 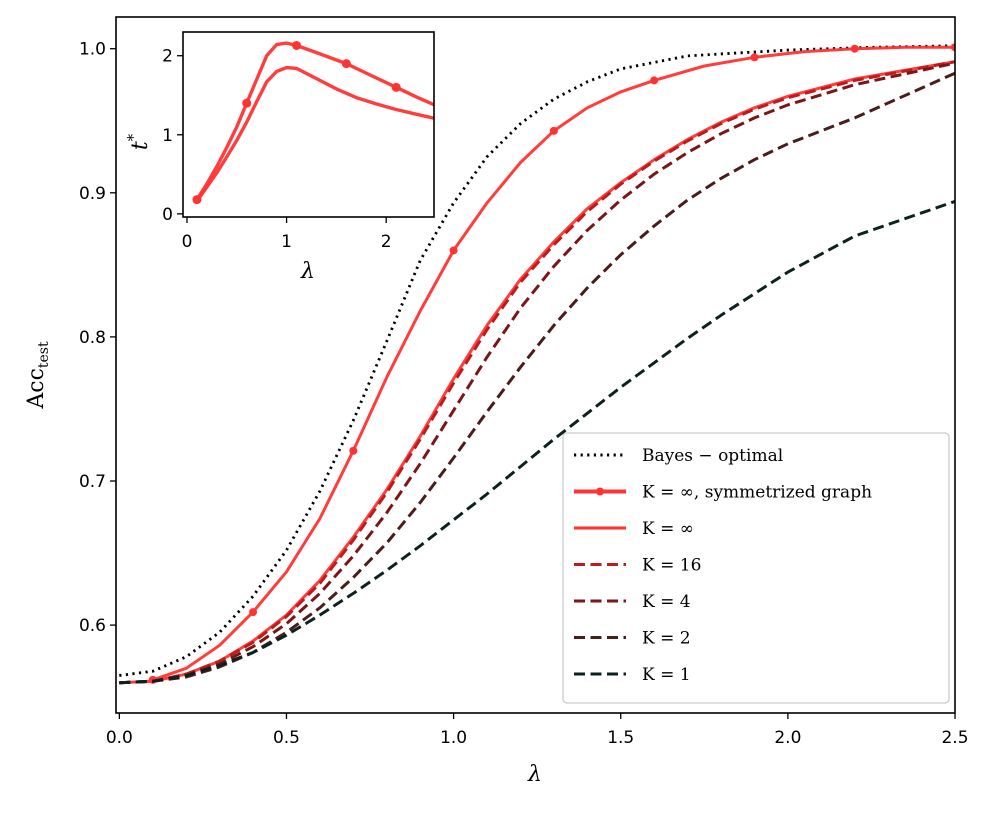 I want to click on inset-y-ticks: 0 1 2, so click(x=172, y=136).